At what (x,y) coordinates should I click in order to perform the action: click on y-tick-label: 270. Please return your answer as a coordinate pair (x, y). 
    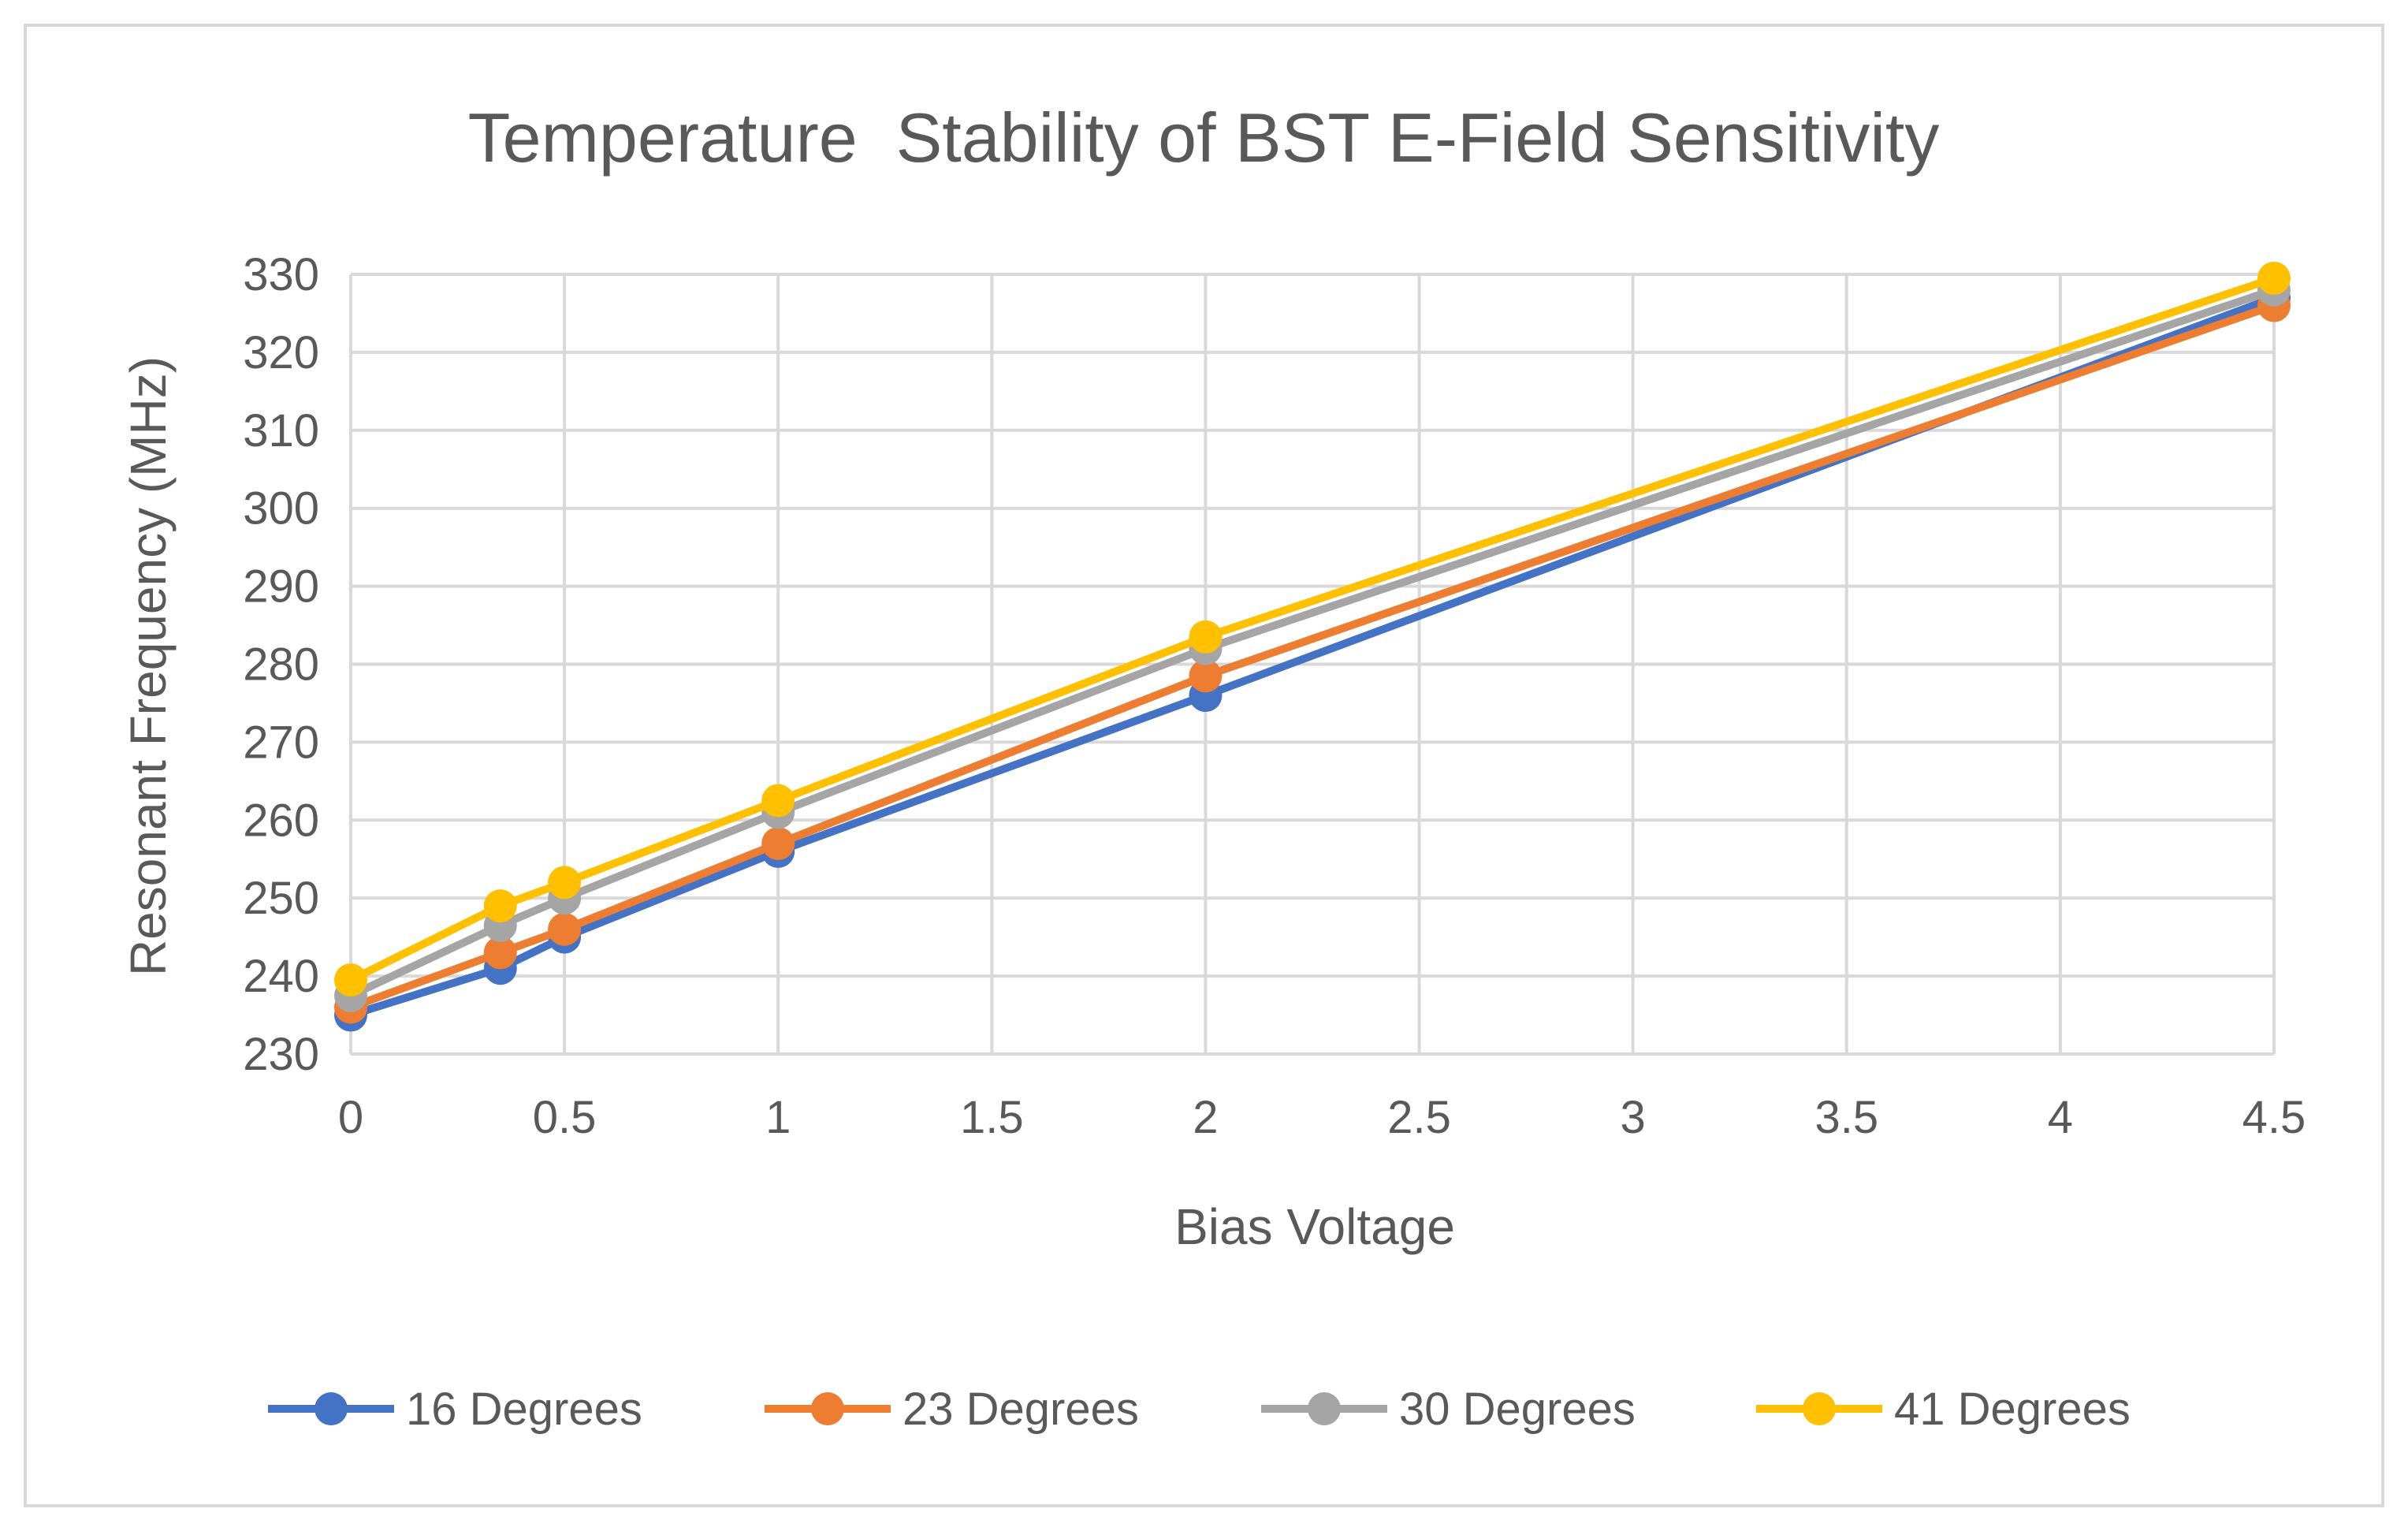
    Looking at the image, I should click on (281, 742).